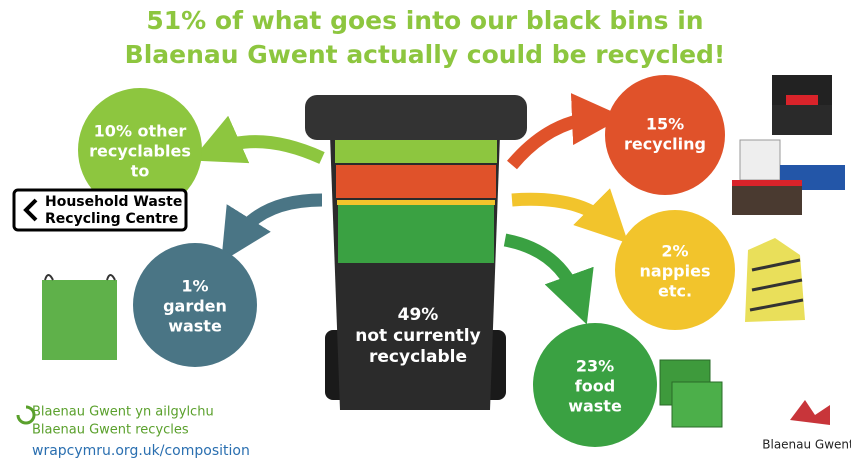  I want to click on circle-label: 10% other, so click(140, 131).